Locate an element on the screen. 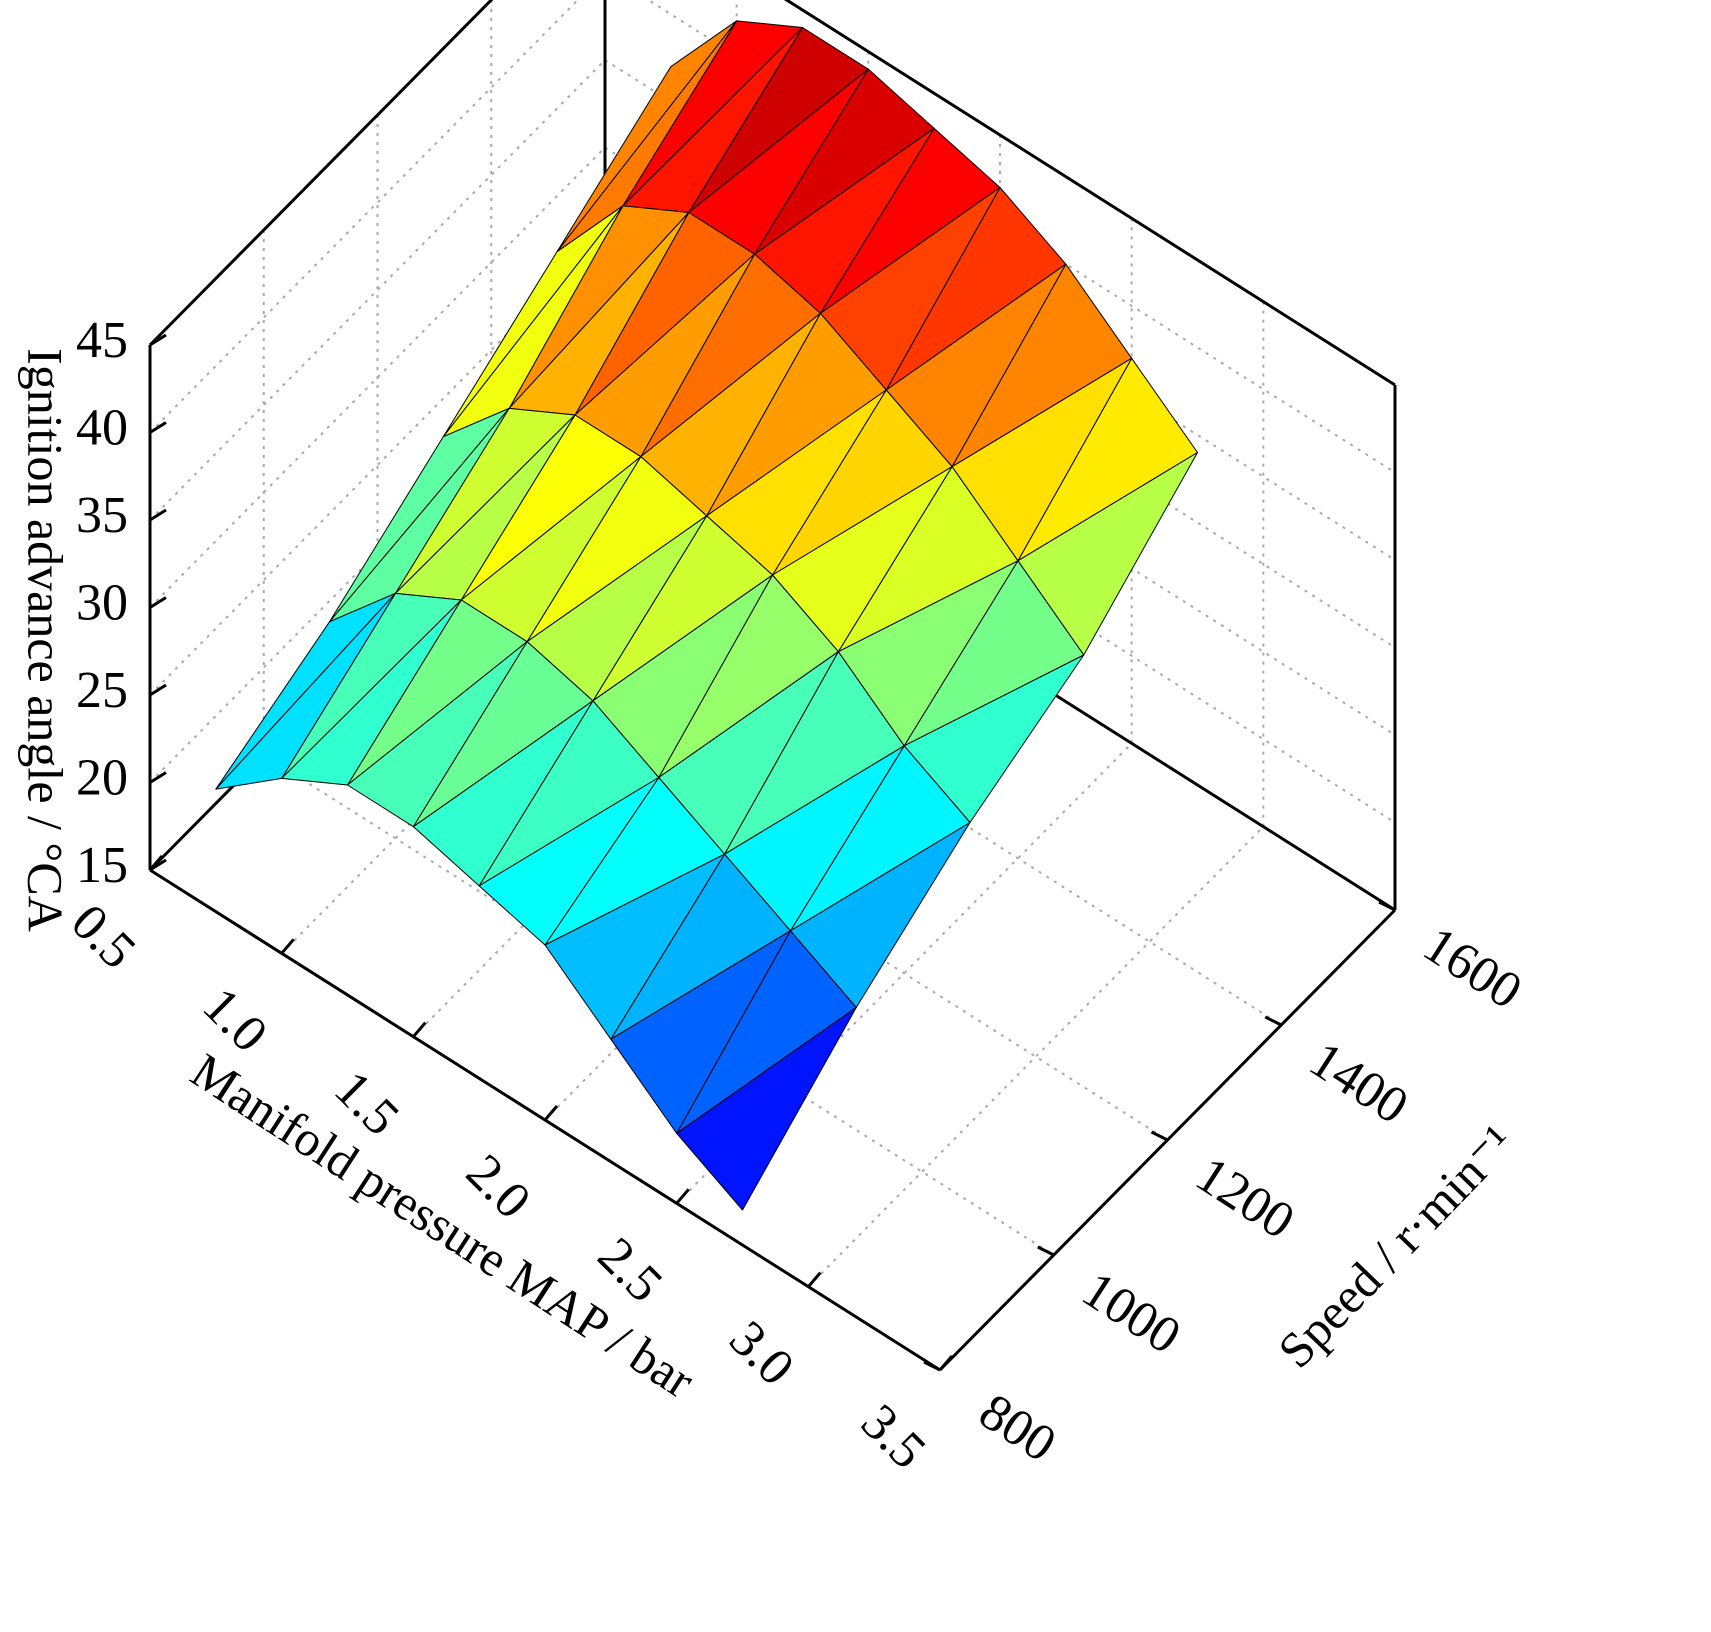 The height and width of the screenshot is (1632, 1711). x-tick-label: 1.0 is located at coordinates (235, 1020).